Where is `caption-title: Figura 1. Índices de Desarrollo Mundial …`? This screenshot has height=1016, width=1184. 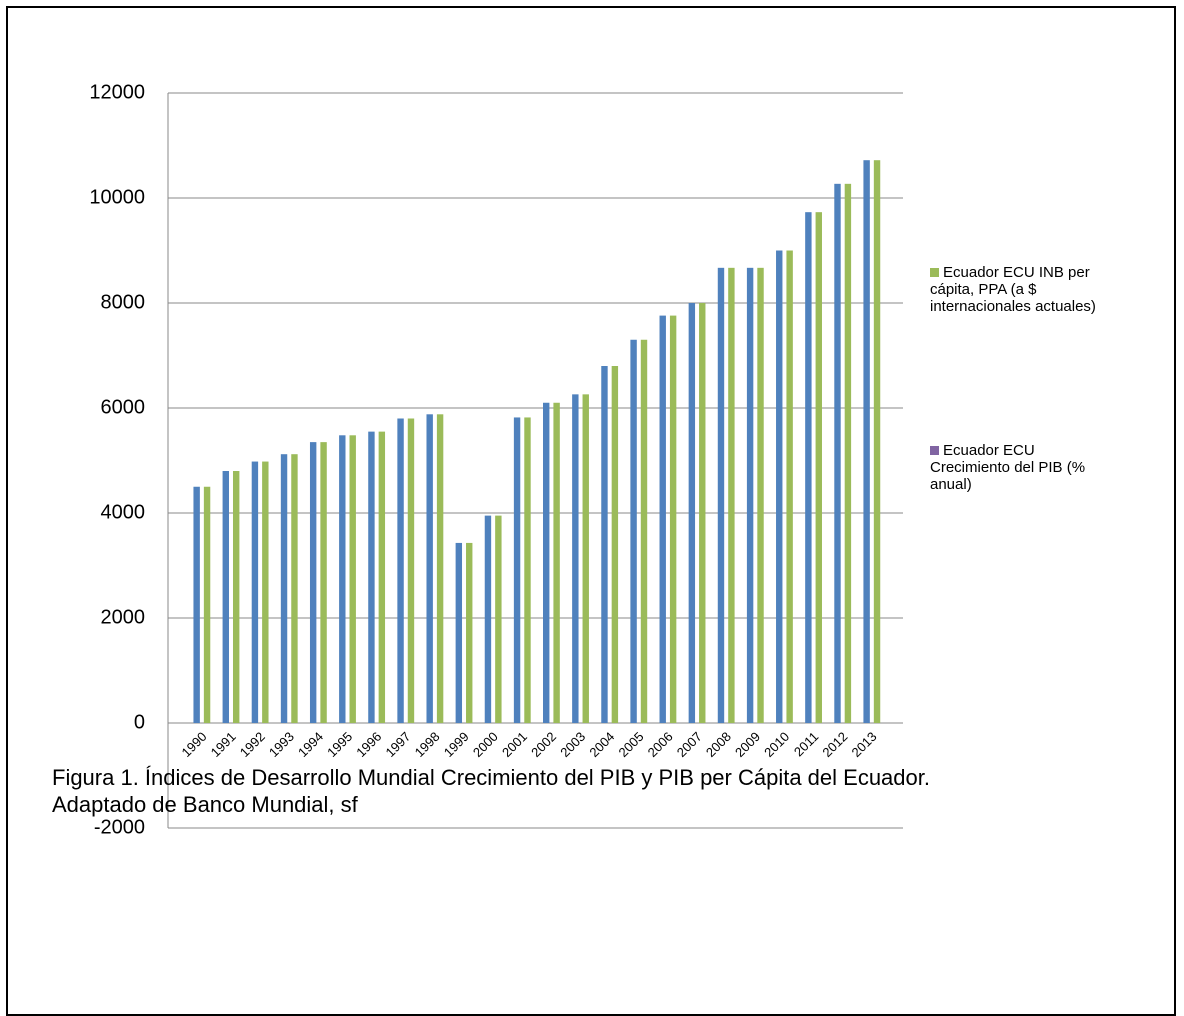
caption-title: Figura 1. Índices de Desarrollo Mundial … is located at coordinates (491, 777).